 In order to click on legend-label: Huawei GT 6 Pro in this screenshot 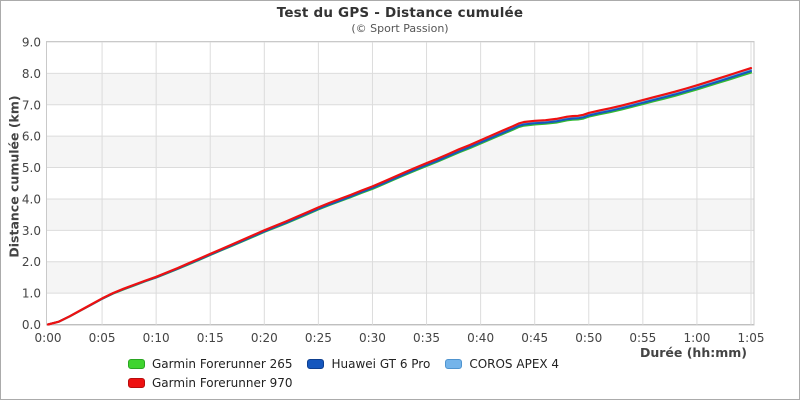, I will do `click(381, 364)`.